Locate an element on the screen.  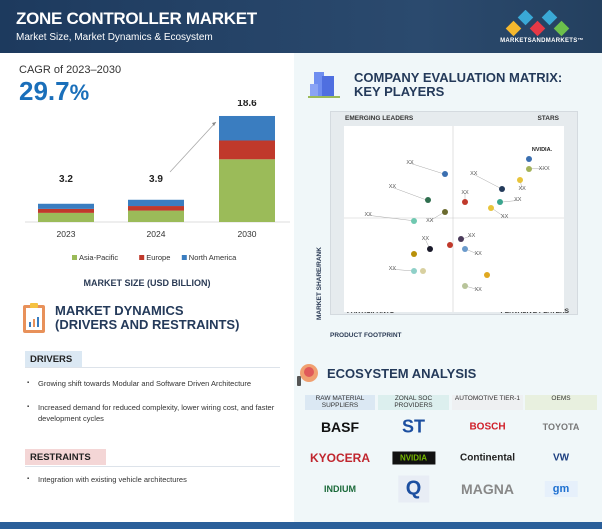
bar-north-america-2024 is located at coordinates (156, 203).